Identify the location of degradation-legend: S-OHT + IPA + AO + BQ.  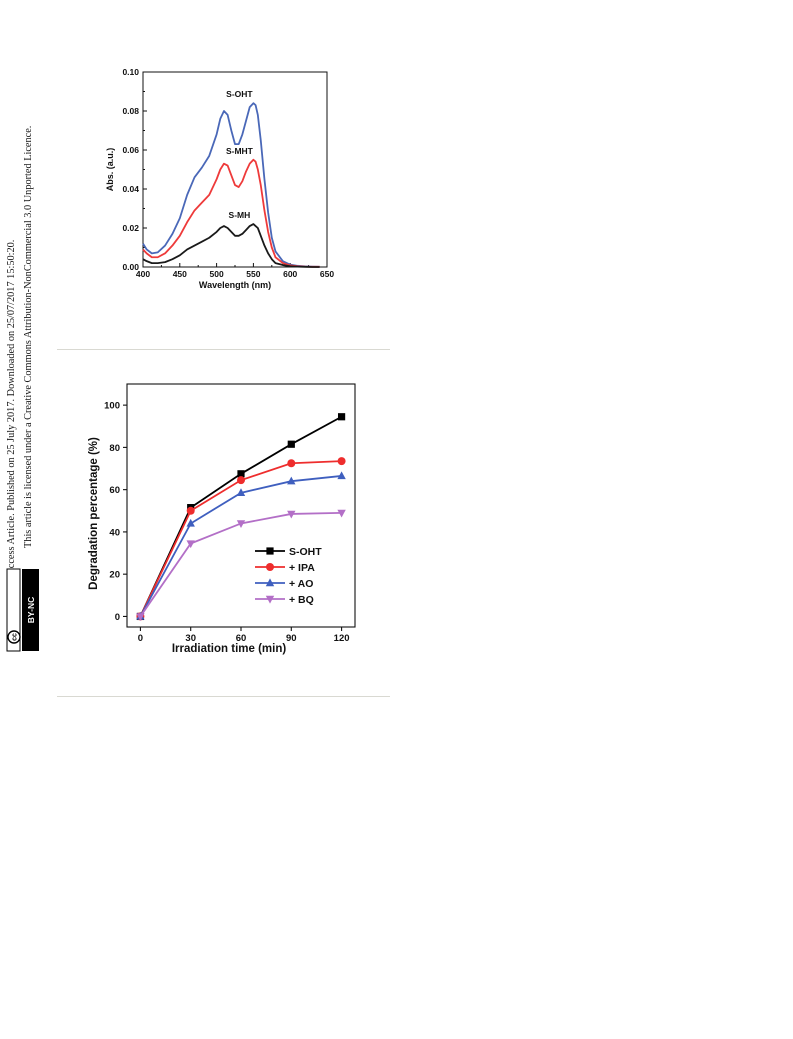
(288, 576).